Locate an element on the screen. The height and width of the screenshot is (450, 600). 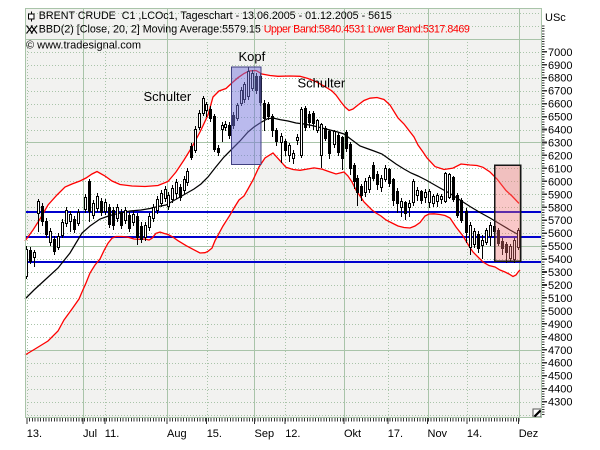
svg-text: 5500 is located at coordinates (560, 247).